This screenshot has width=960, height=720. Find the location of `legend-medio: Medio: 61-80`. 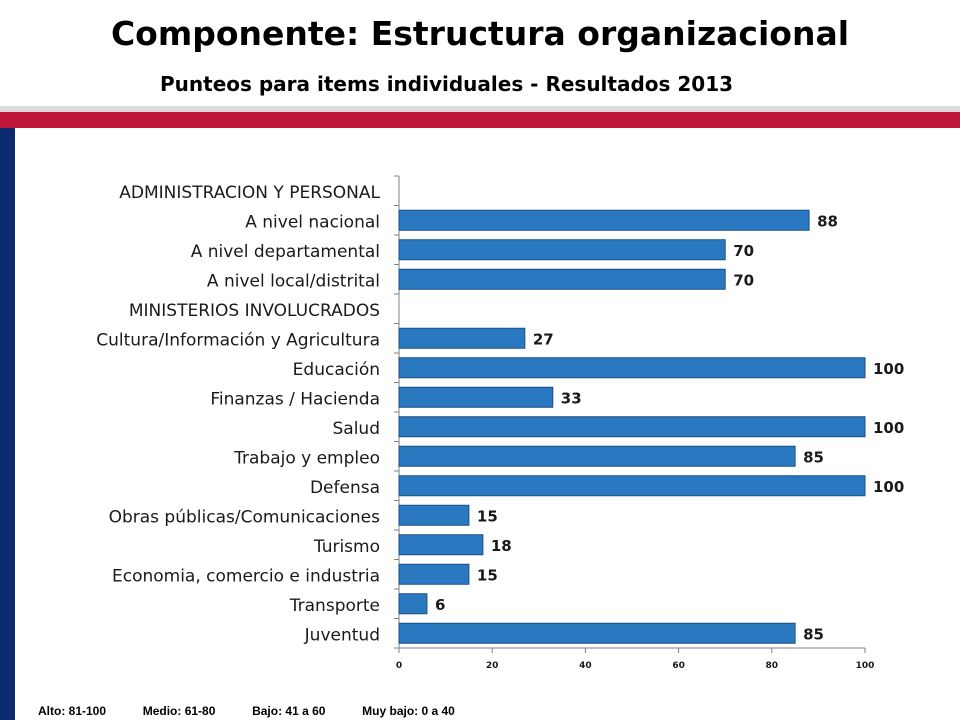

legend-medio: Medio: 61-80 is located at coordinates (179, 711).